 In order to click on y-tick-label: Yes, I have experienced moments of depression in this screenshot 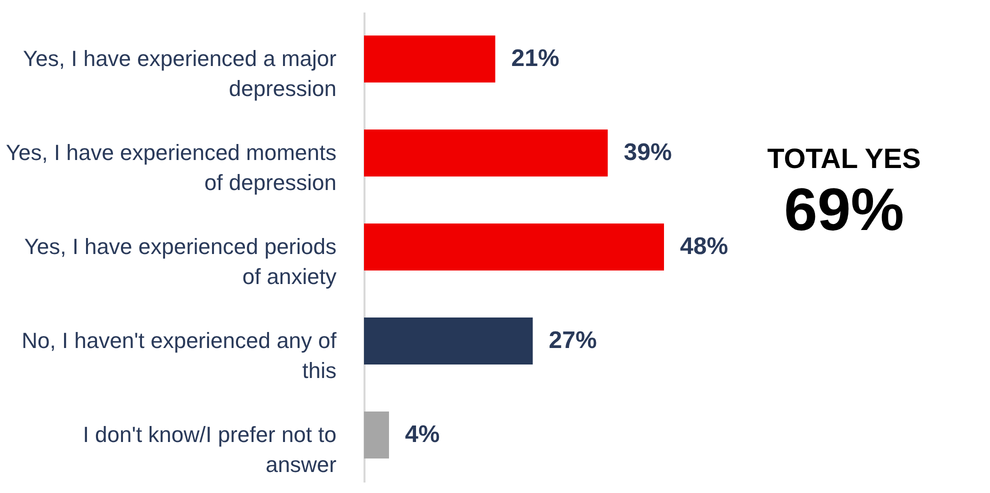, I will do `click(171, 167)`.